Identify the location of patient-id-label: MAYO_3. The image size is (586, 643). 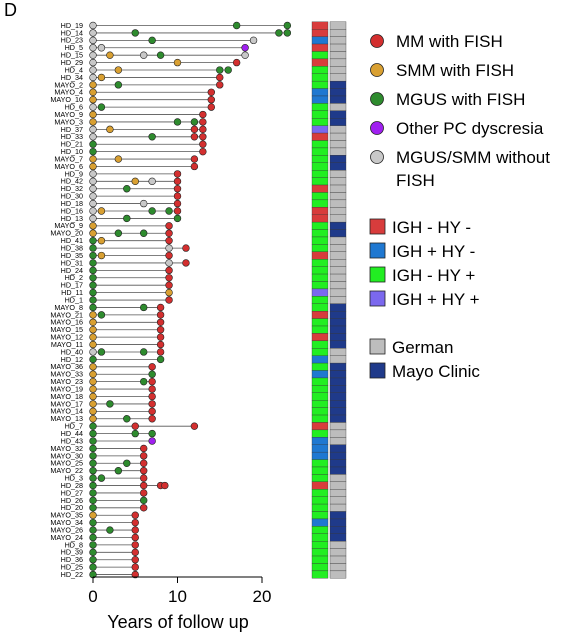
(68, 121).